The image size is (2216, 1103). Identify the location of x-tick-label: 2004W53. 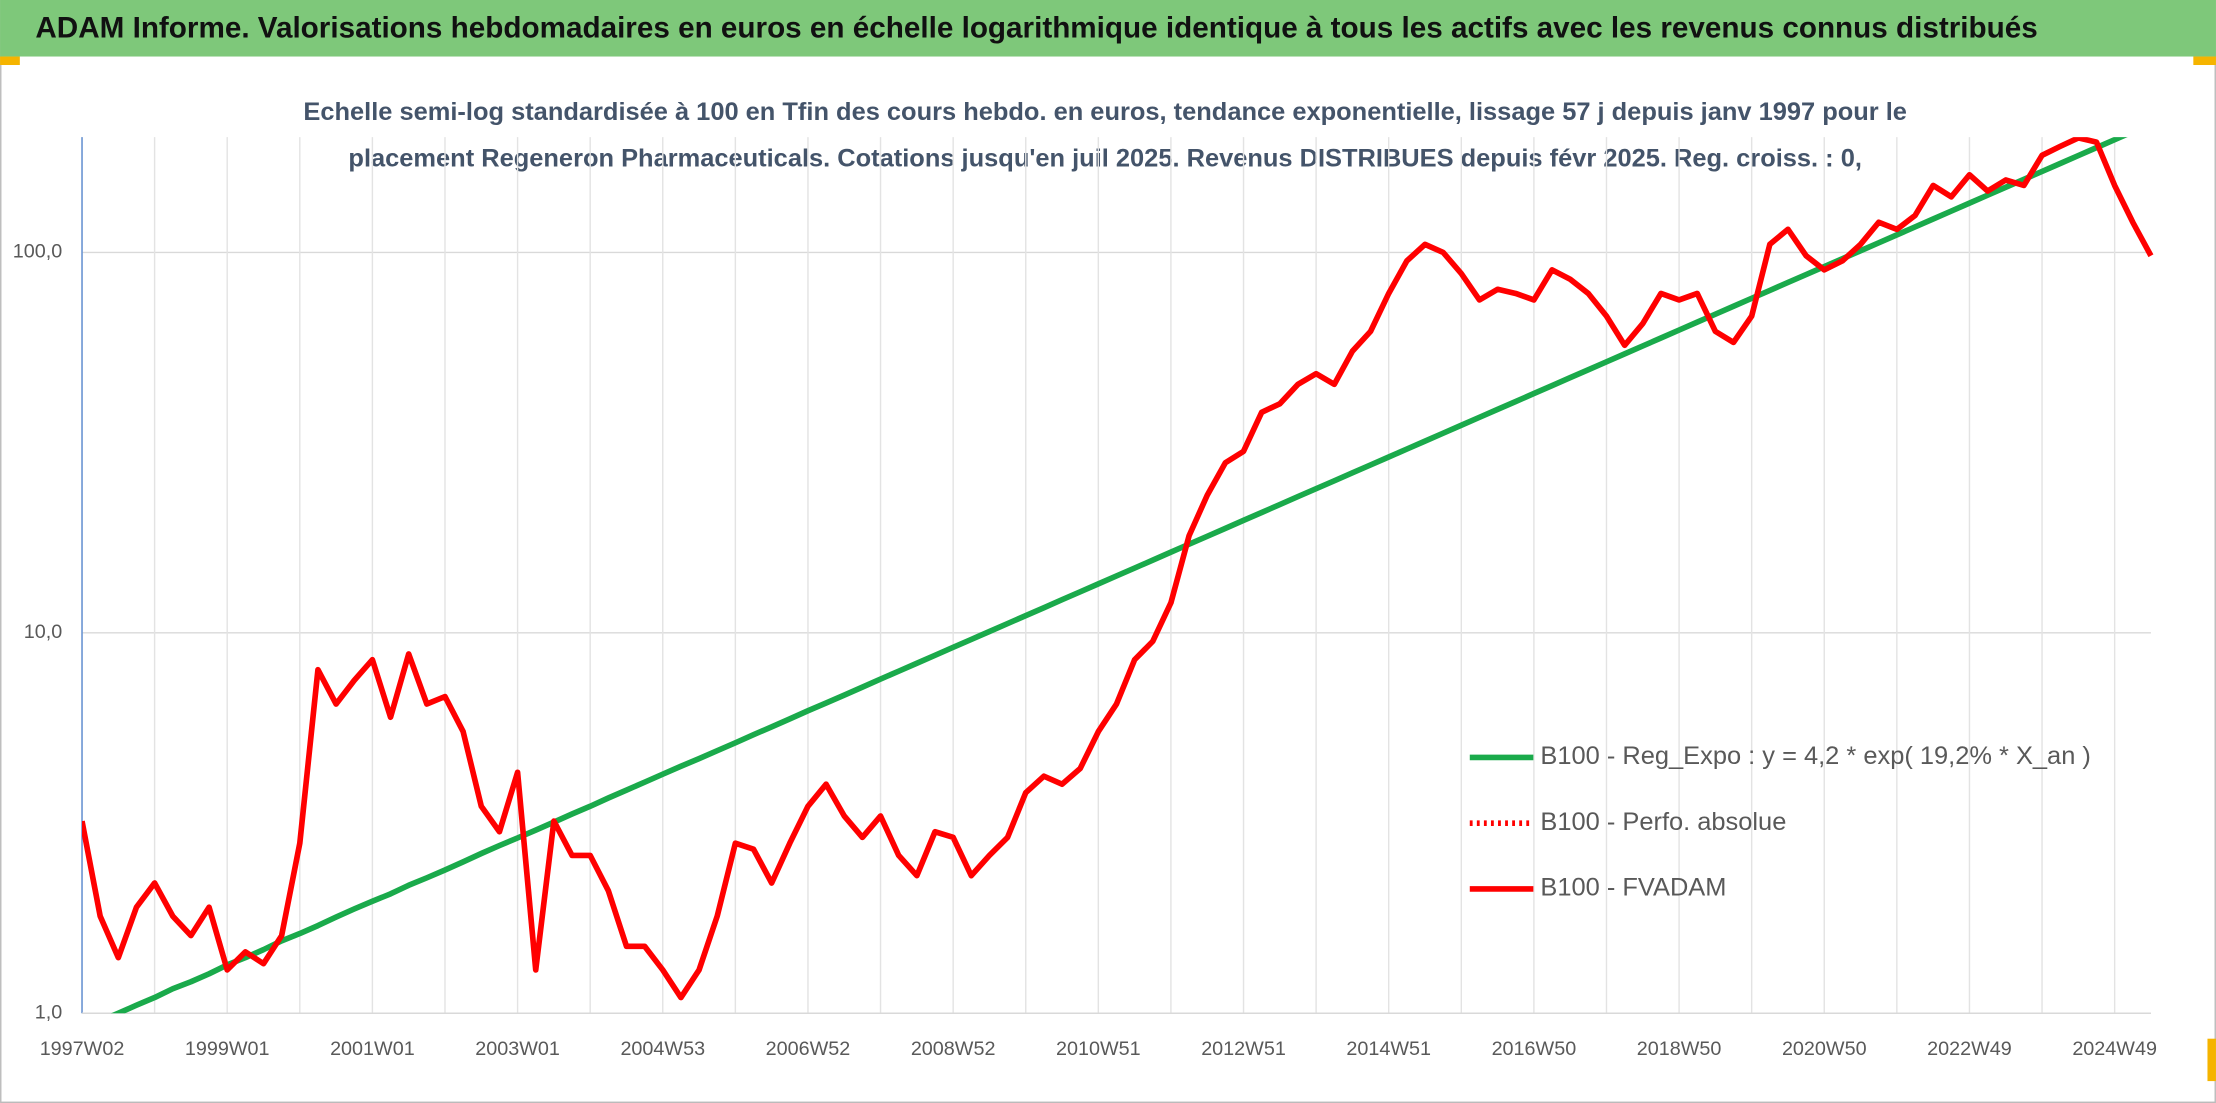
(662, 1049).